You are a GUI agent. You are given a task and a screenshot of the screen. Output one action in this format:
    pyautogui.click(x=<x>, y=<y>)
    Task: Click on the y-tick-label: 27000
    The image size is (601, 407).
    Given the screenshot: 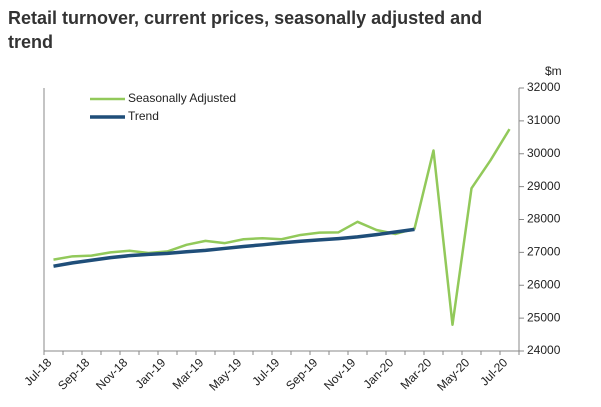 What is the action you would take?
    pyautogui.click(x=544, y=252)
    